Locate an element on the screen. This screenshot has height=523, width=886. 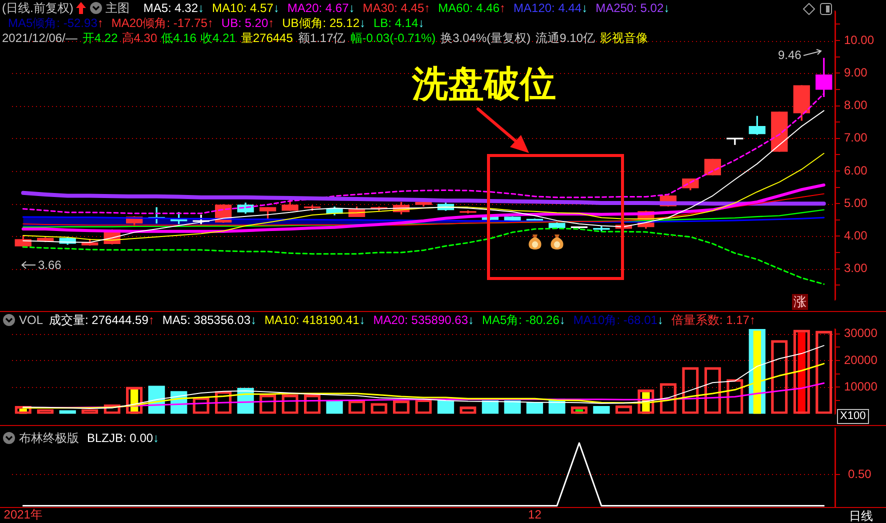
annotation: UB: 5.20 is located at coordinates (244, 23).